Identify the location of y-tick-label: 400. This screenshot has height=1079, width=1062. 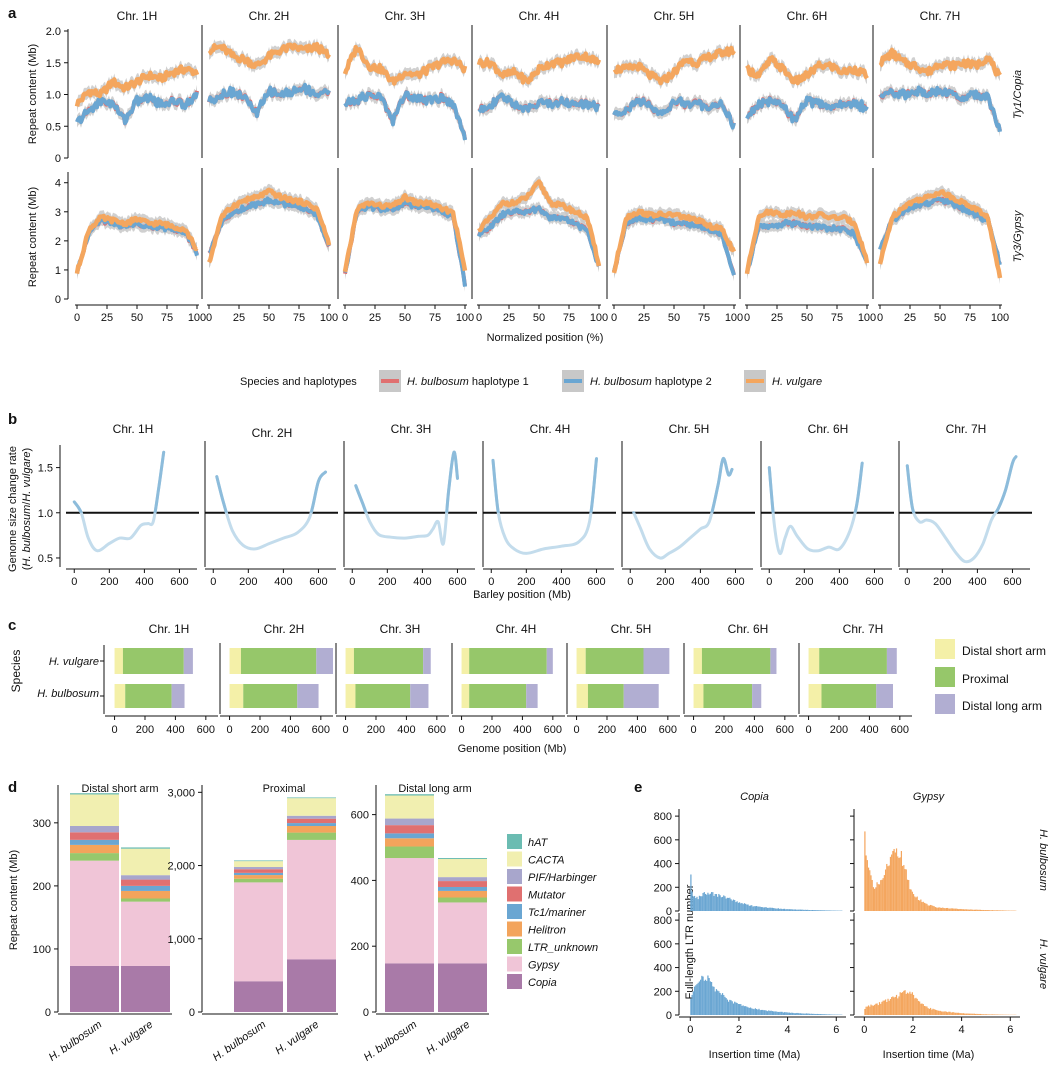
(663, 969).